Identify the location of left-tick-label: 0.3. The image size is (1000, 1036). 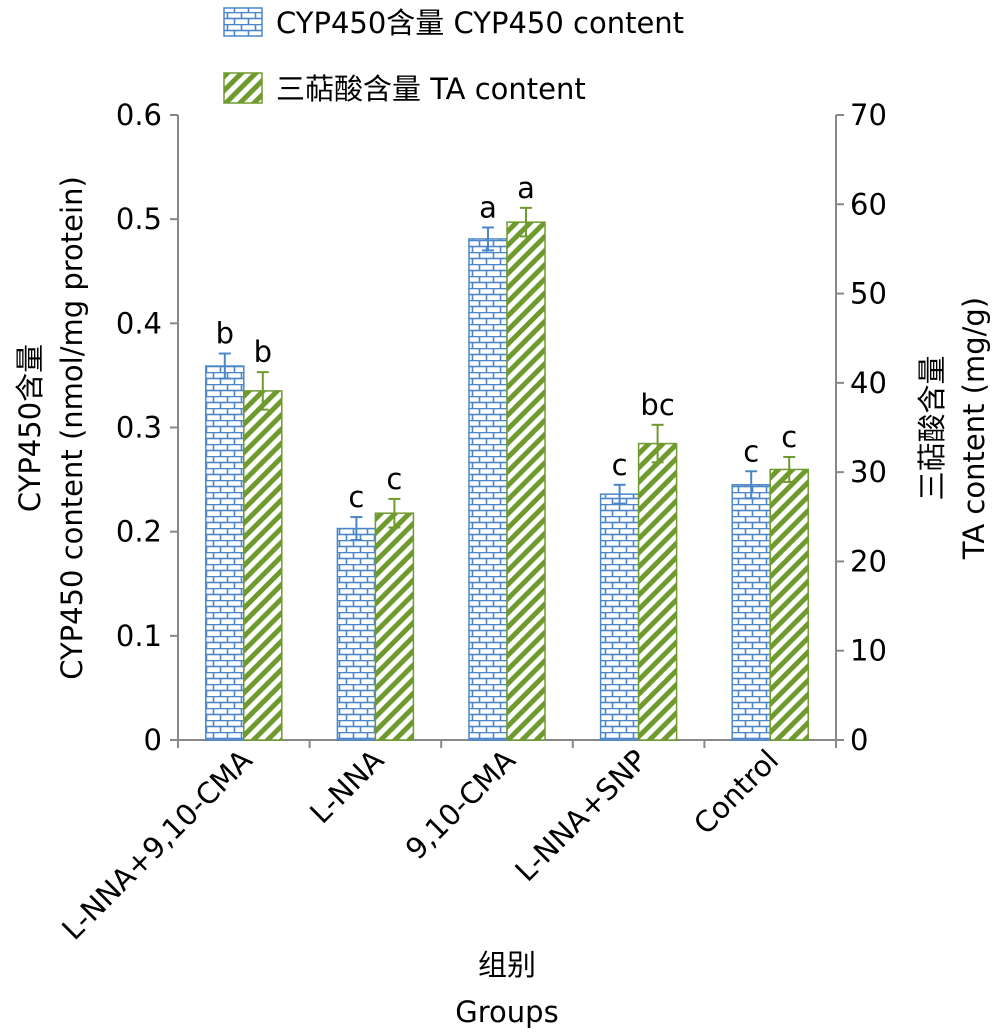
(139, 428).